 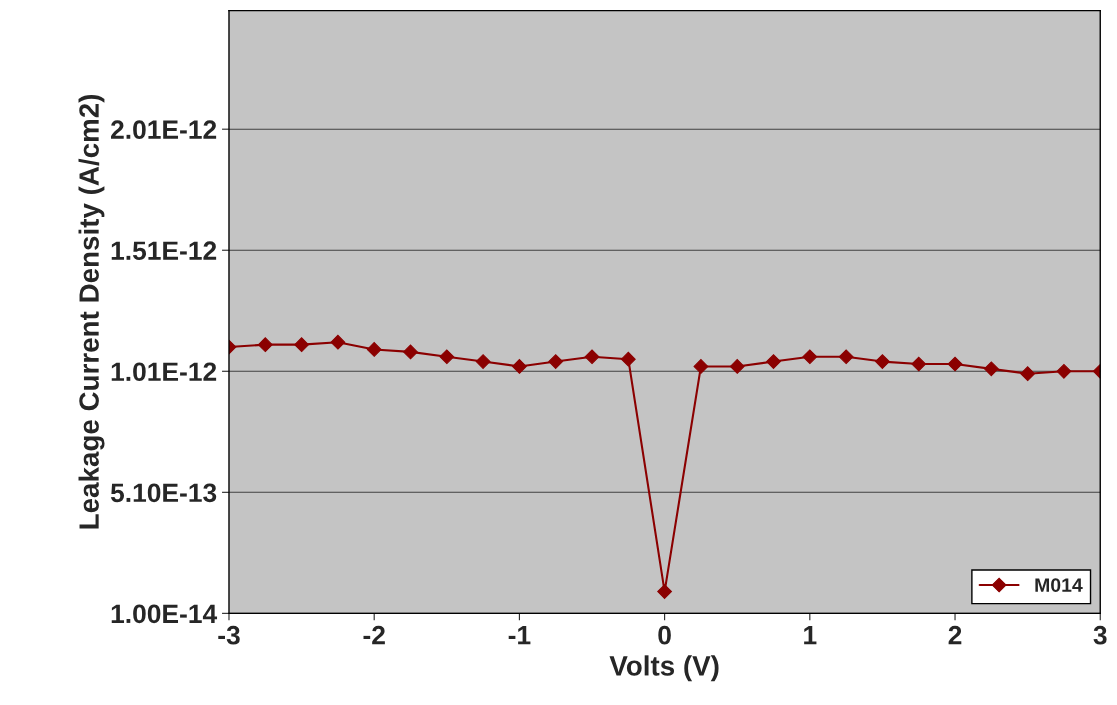 I want to click on y-tick-label: 2.01E-12, so click(x=164, y=130).